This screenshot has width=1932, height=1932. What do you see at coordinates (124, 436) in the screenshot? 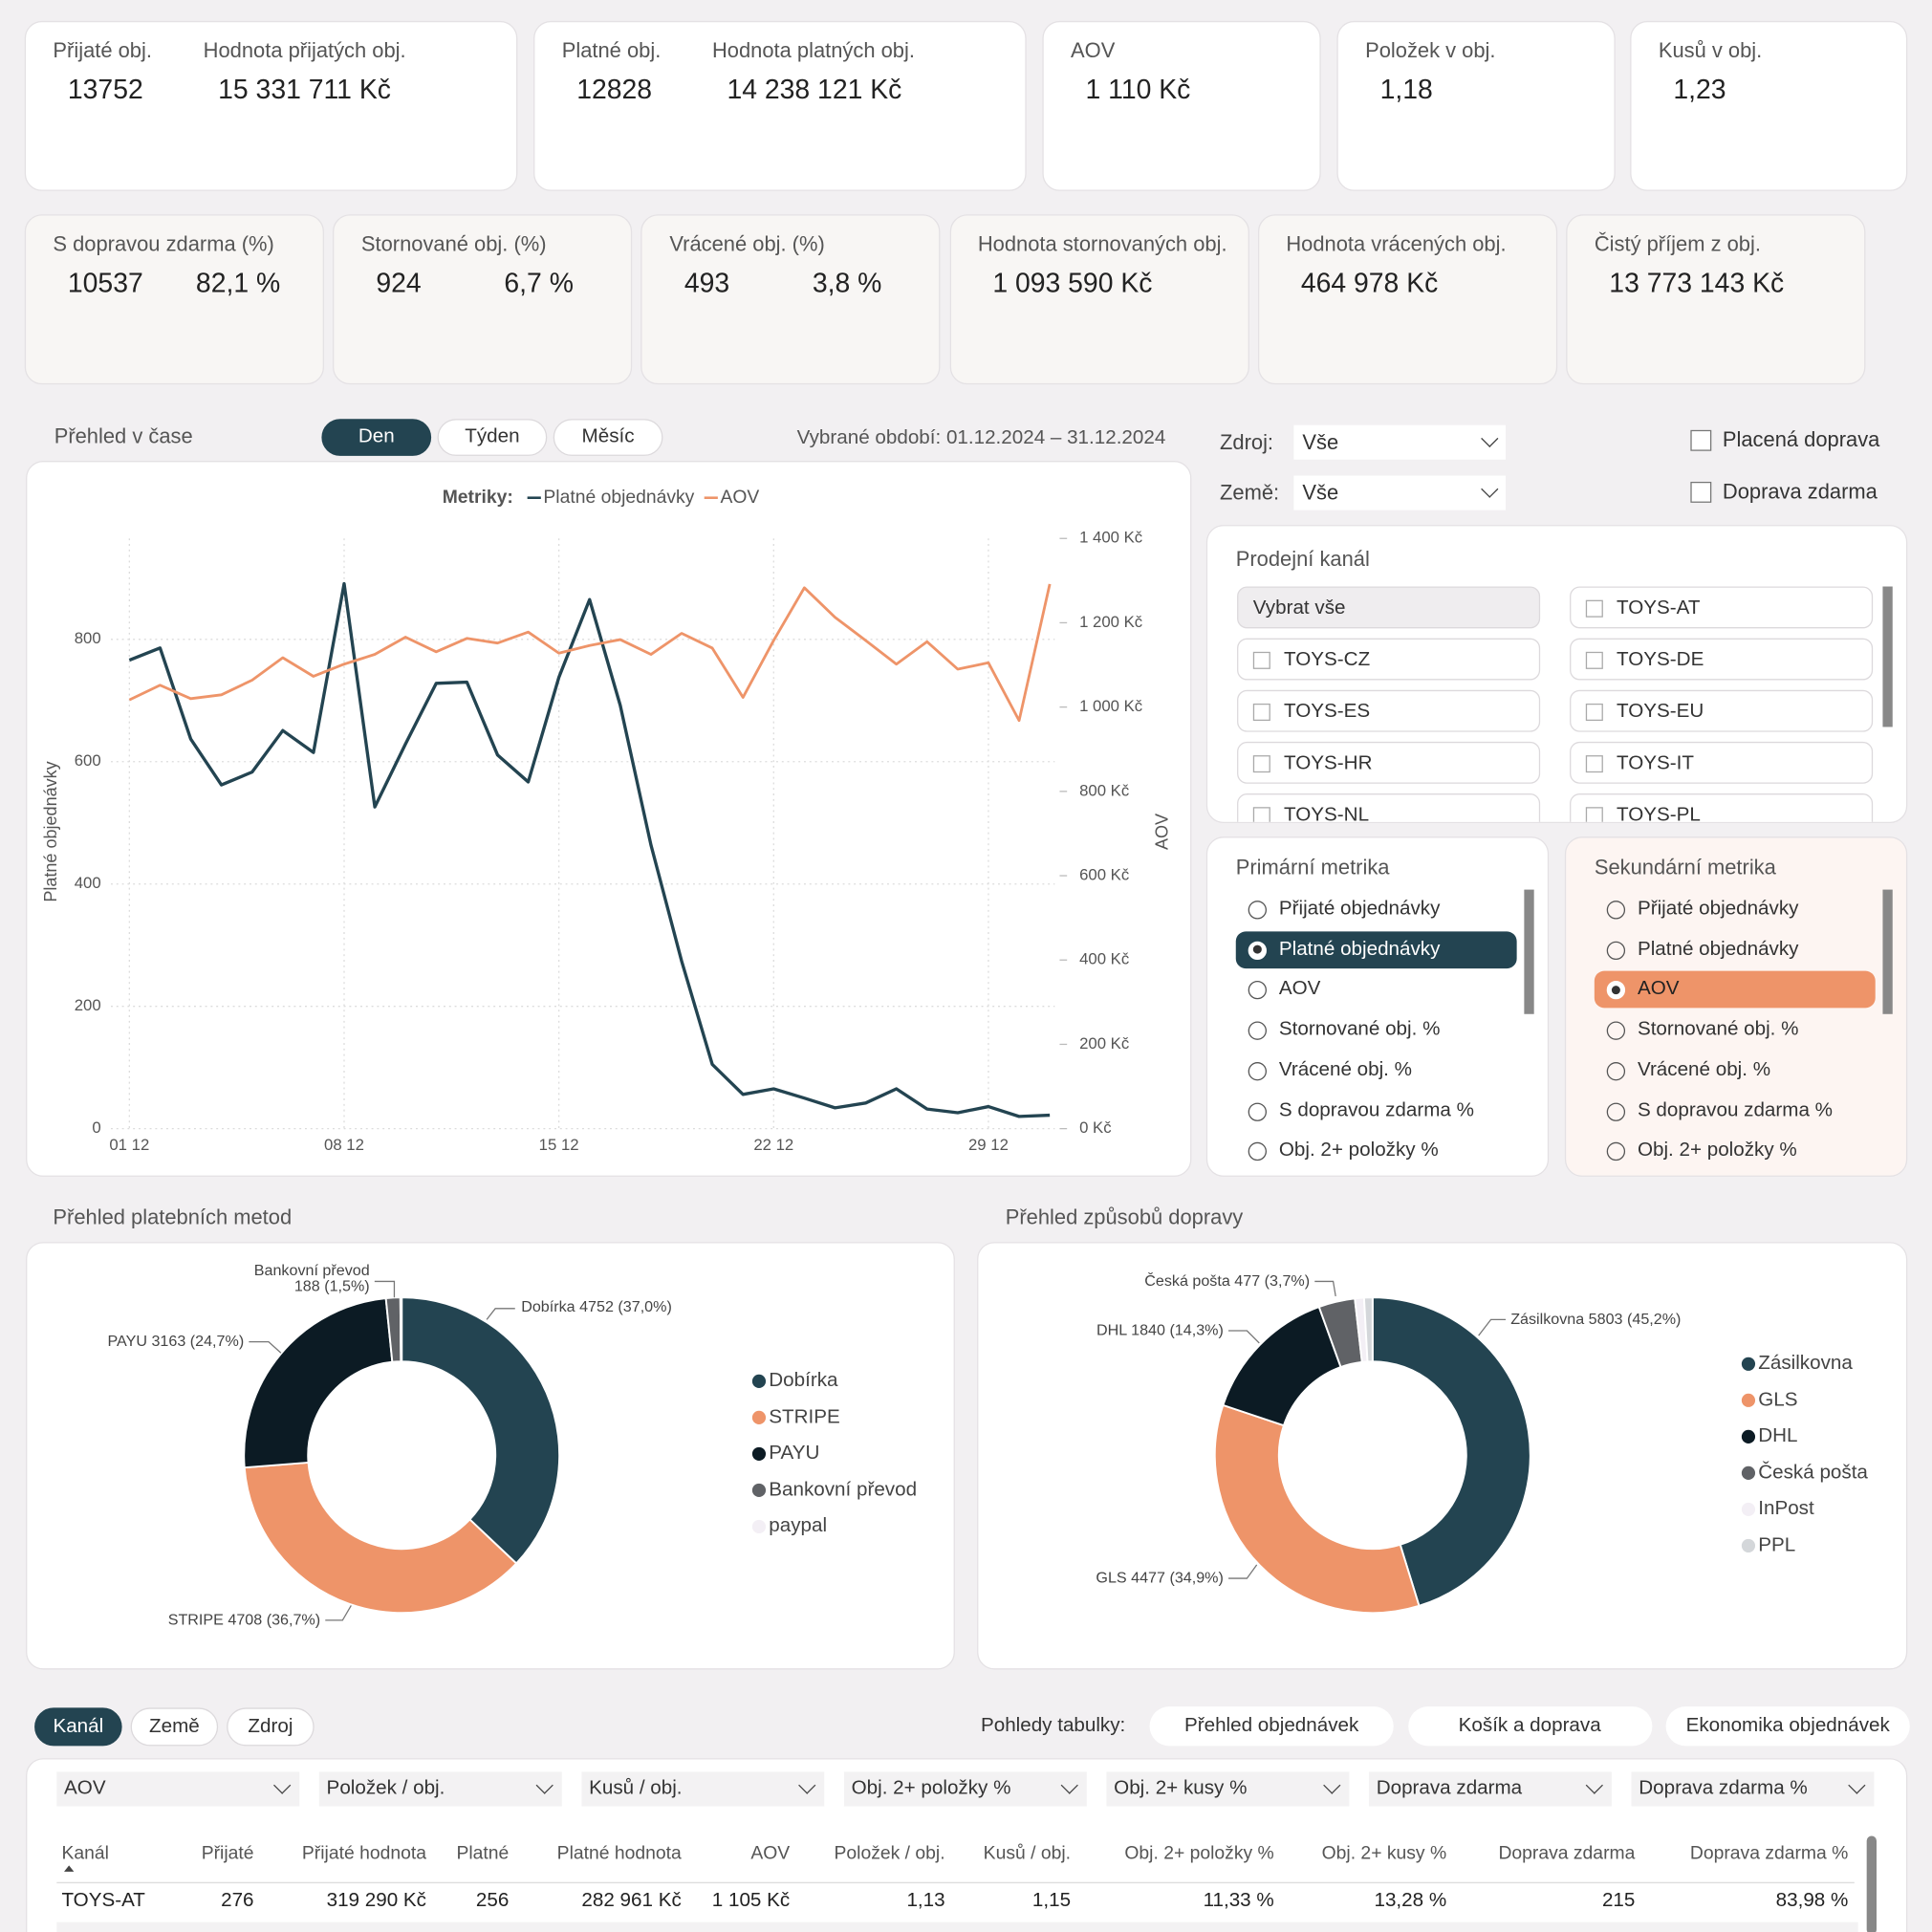
I see `section-title: Přehled v čase` at bounding box center [124, 436].